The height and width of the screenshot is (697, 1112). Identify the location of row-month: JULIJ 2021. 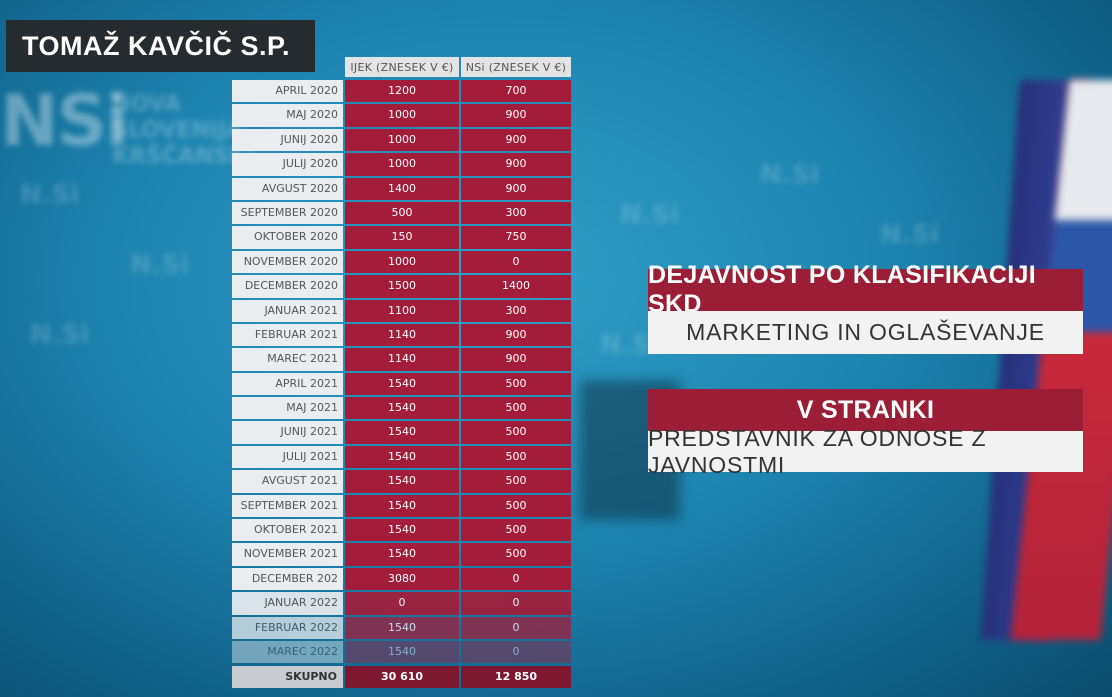
(287, 457).